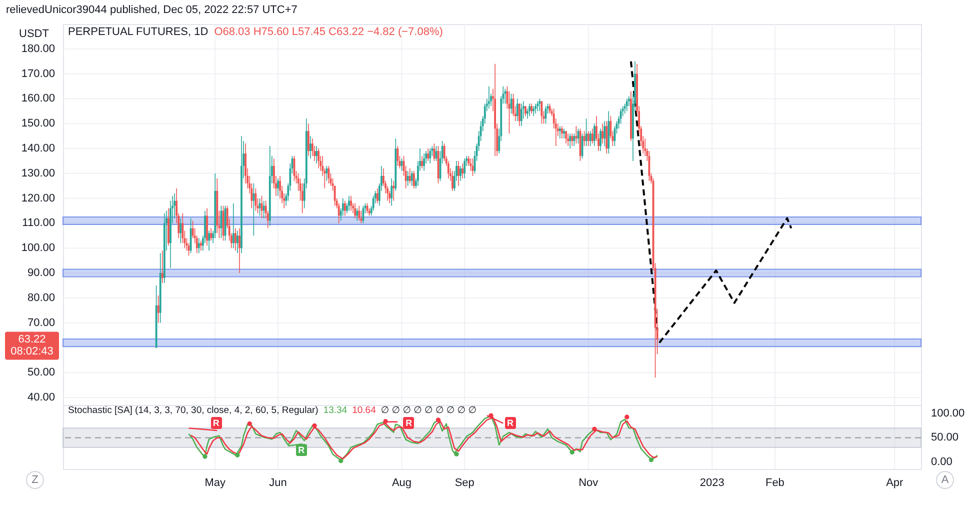 The width and height of the screenshot is (975, 517). Describe the element at coordinates (41, 398) in the screenshot. I see `y-tick-label: 40.00` at that location.